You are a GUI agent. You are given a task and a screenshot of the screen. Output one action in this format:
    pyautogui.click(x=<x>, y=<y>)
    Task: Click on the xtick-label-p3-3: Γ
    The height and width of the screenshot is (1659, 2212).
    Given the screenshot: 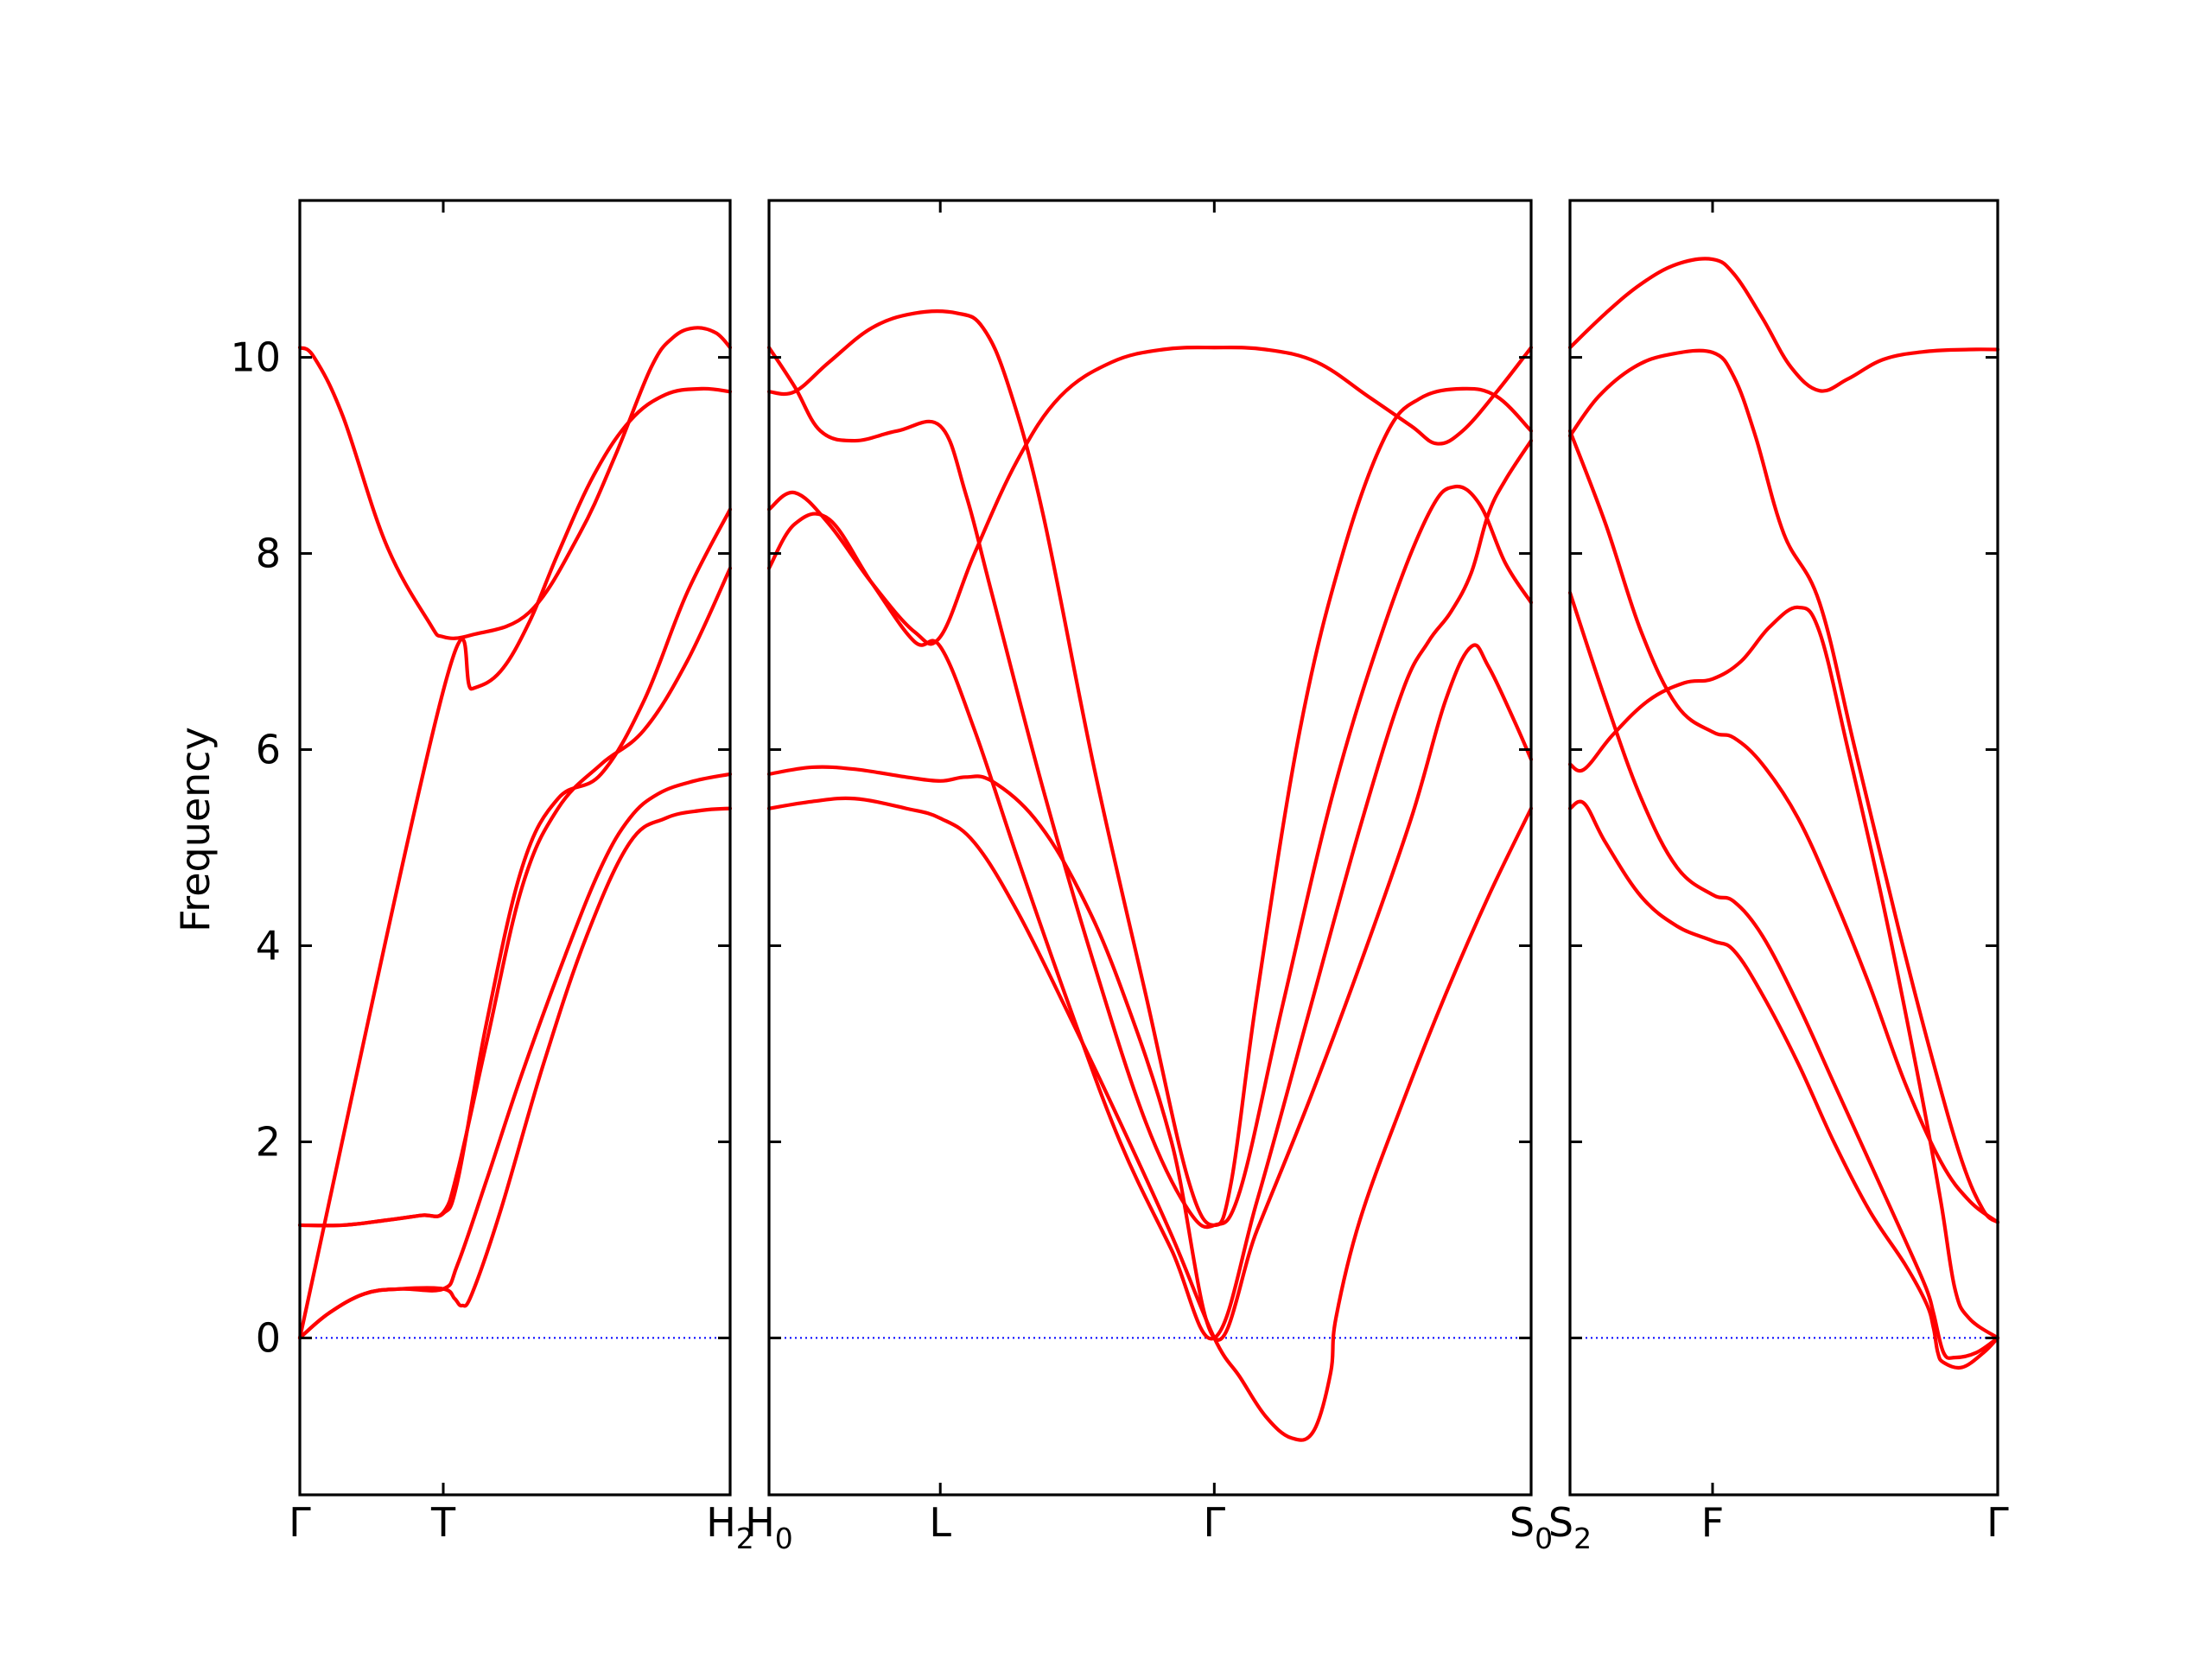 What is the action you would take?
    pyautogui.click(x=1997, y=1522)
    